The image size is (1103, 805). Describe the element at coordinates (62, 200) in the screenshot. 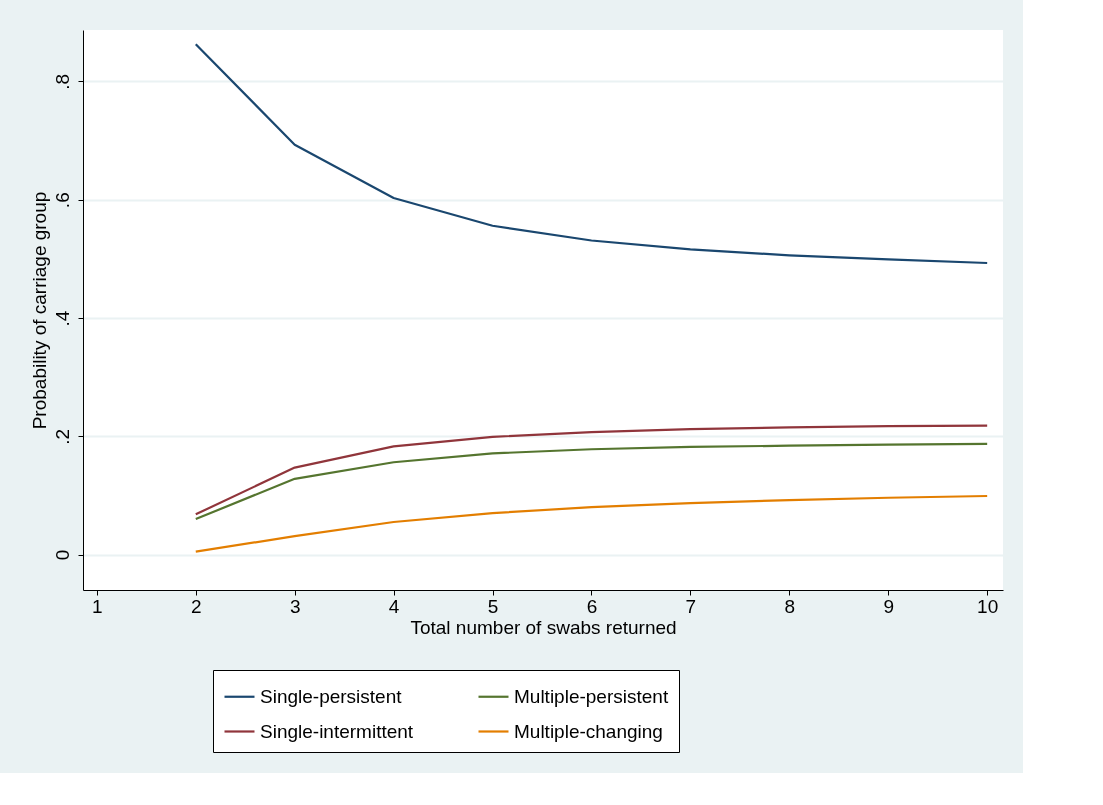

I see `y-tick-label: .6` at that location.